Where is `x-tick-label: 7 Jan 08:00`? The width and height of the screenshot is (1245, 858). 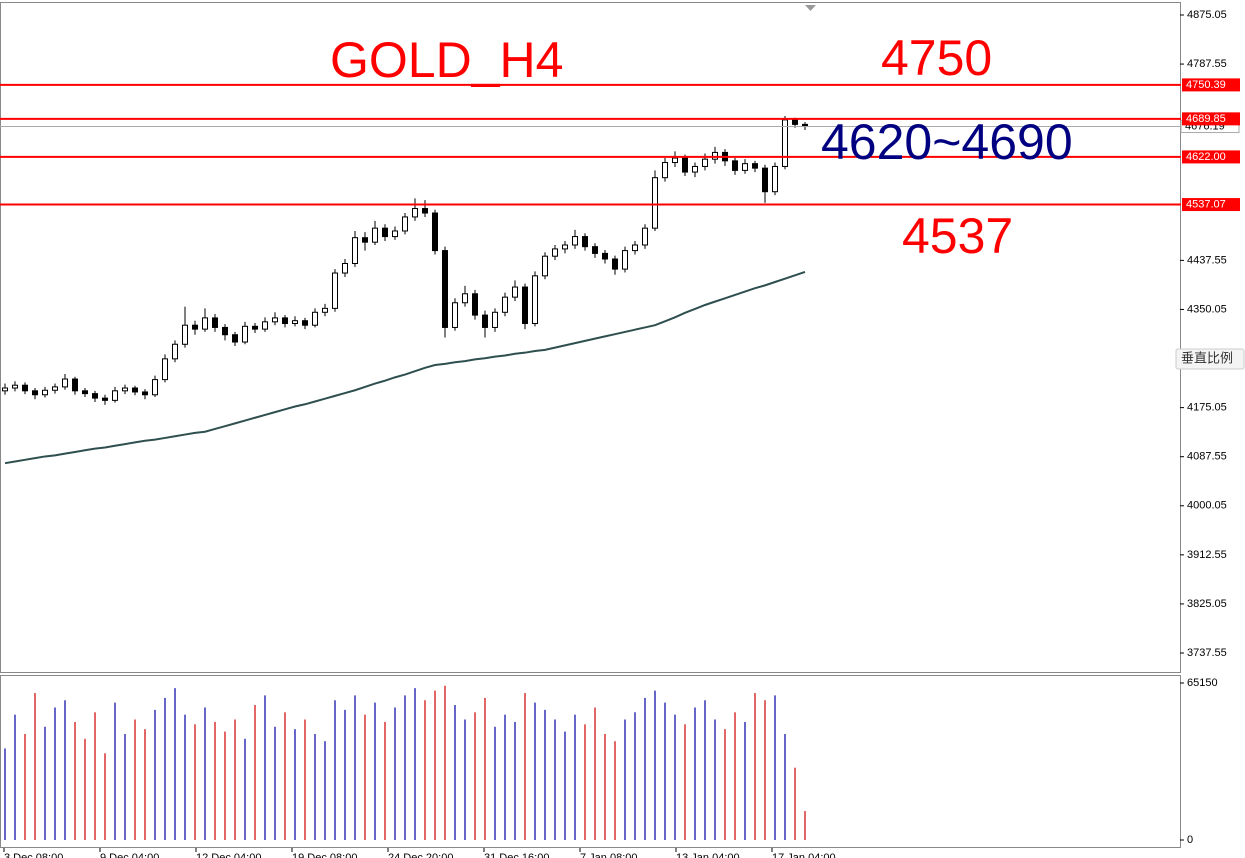 x-tick-label: 7 Jan 08:00 is located at coordinates (609, 855).